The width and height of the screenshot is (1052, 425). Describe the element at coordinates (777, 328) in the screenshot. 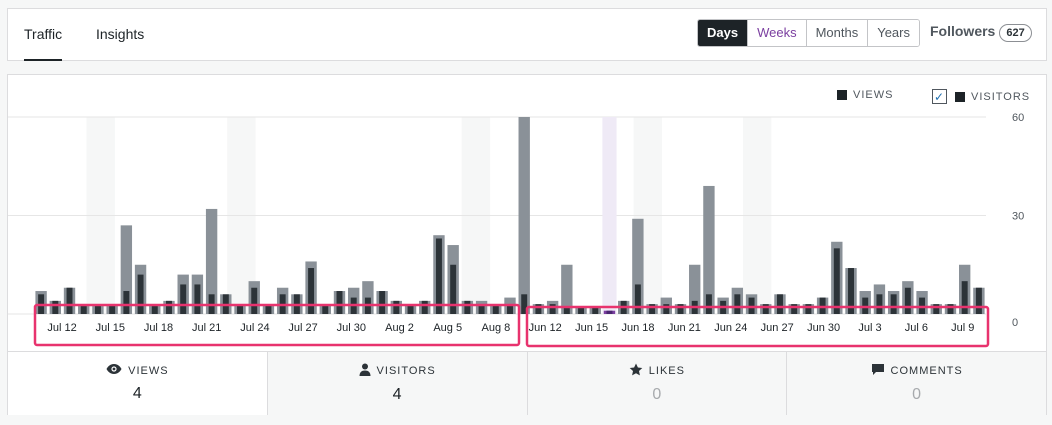

I see `x-tick-label: Jun 27` at that location.